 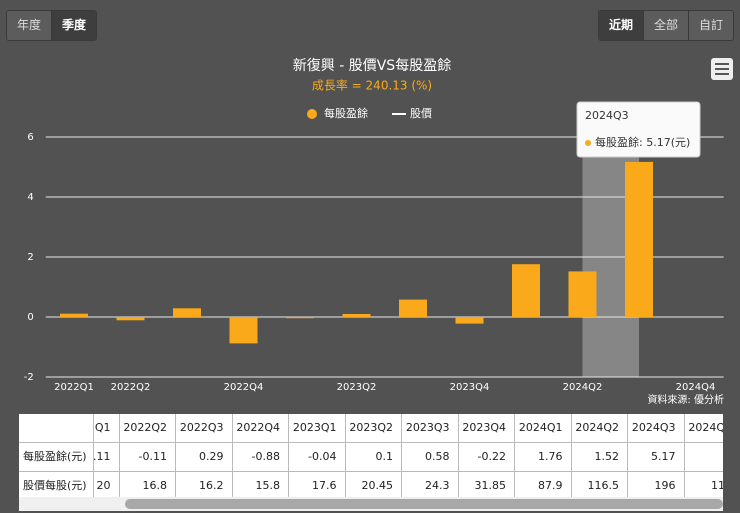 I want to click on scrollbar, so click(x=371, y=504).